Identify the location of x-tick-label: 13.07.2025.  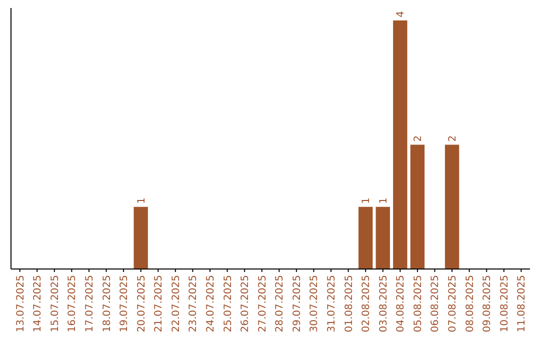
(20, 303).